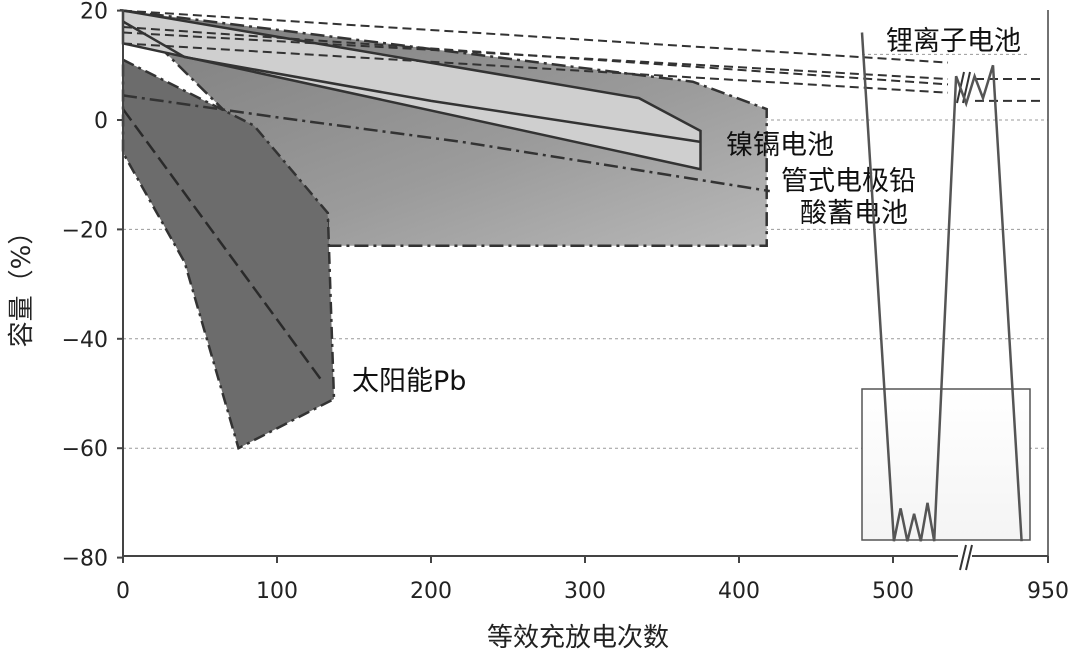 Image resolution: width=1070 pixels, height=655 pixels. Describe the element at coordinates (277, 591) in the screenshot. I see `x-tick-label: 100` at that location.